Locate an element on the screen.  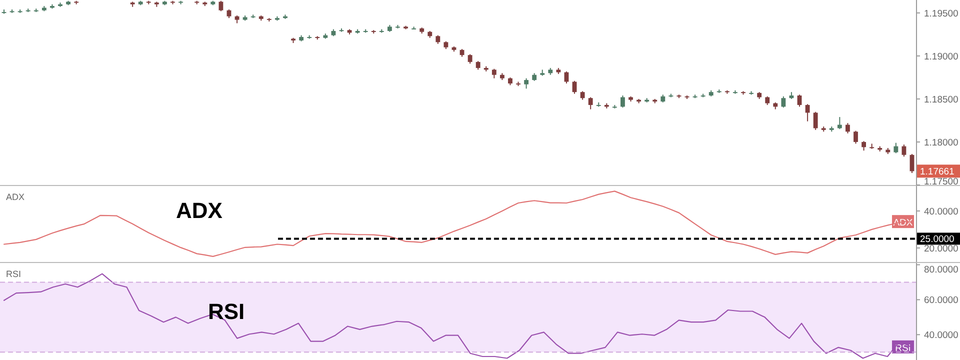
y-tick-label: 1.19500 is located at coordinates (941, 14).